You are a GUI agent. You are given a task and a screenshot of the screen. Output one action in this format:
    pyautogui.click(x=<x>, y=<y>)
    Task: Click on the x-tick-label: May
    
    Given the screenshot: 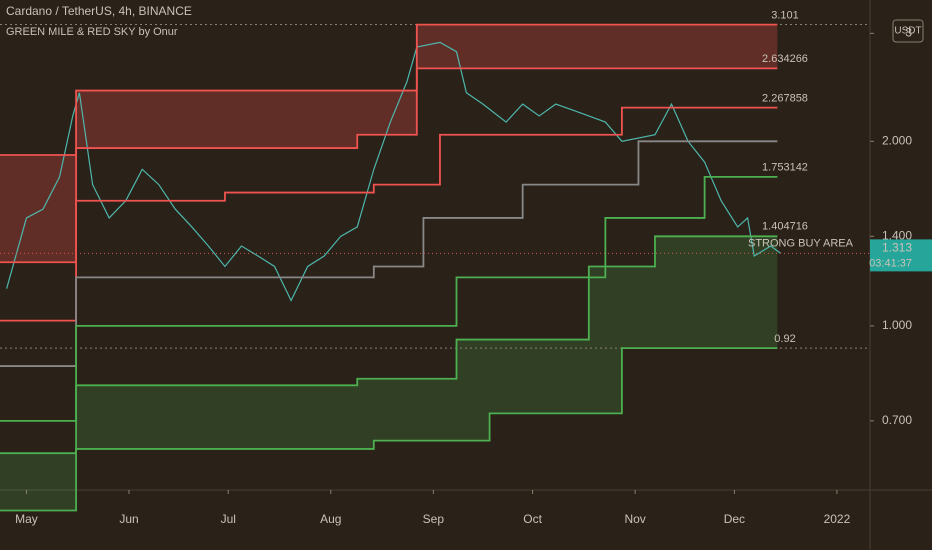 What is the action you would take?
    pyautogui.click(x=26, y=519)
    